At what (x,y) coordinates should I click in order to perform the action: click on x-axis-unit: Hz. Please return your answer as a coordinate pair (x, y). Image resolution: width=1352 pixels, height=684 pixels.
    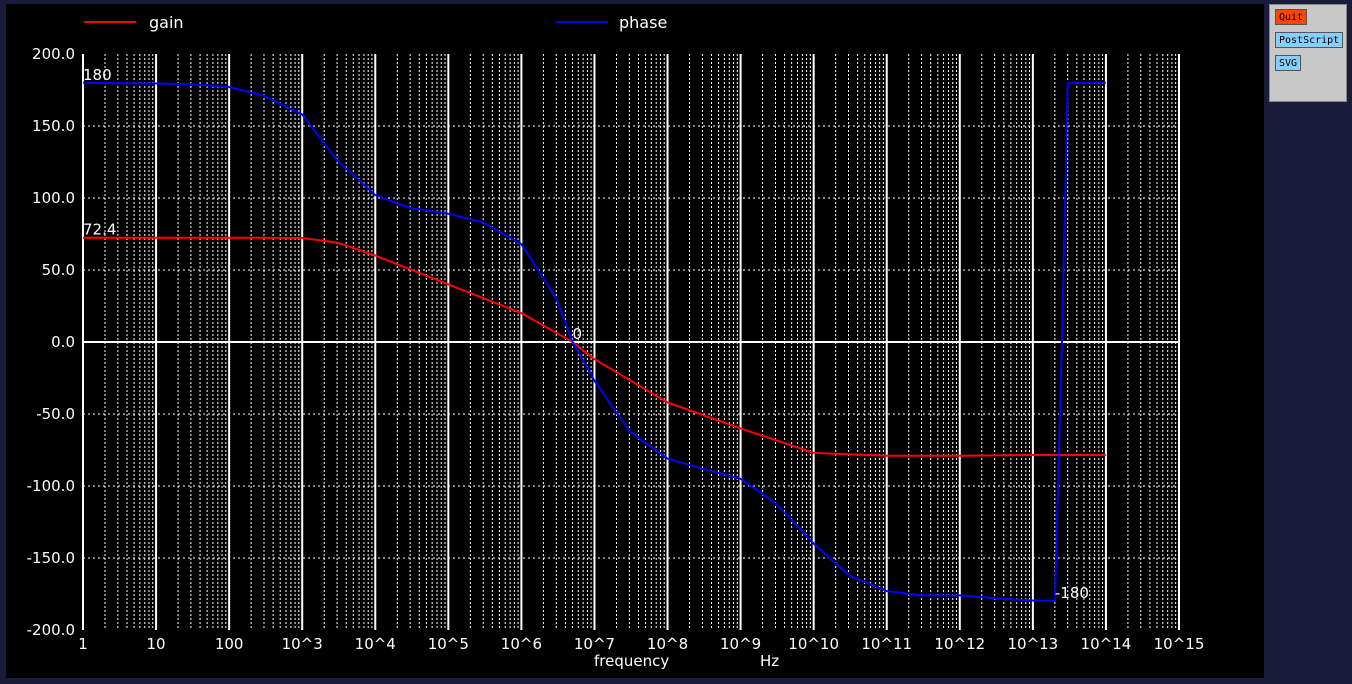
    Looking at the image, I should click on (769, 661).